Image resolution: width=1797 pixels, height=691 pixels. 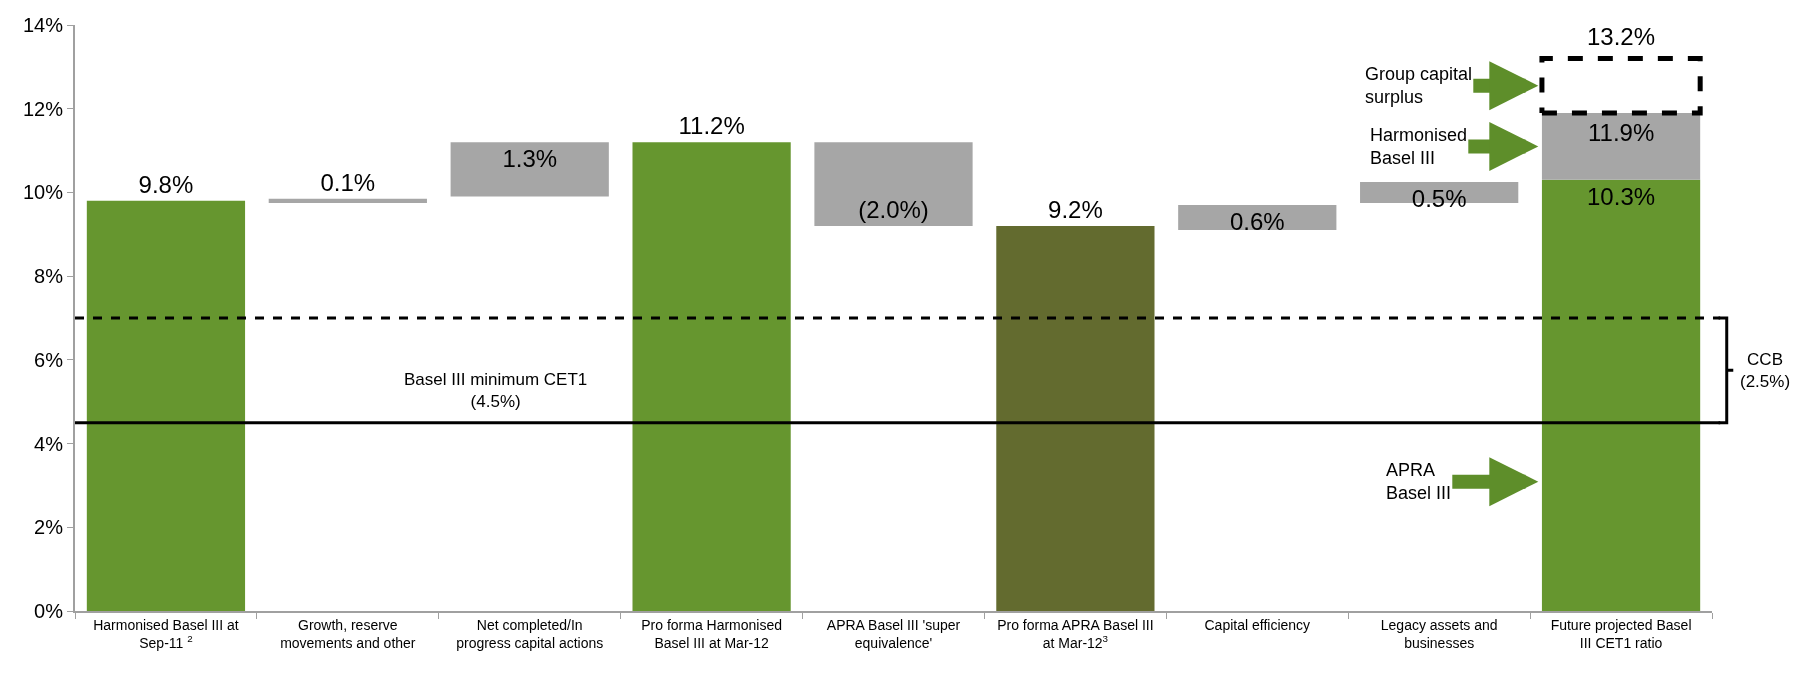 What do you see at coordinates (1439, 198) in the screenshot?
I see `data-label: 0.5%` at bounding box center [1439, 198].